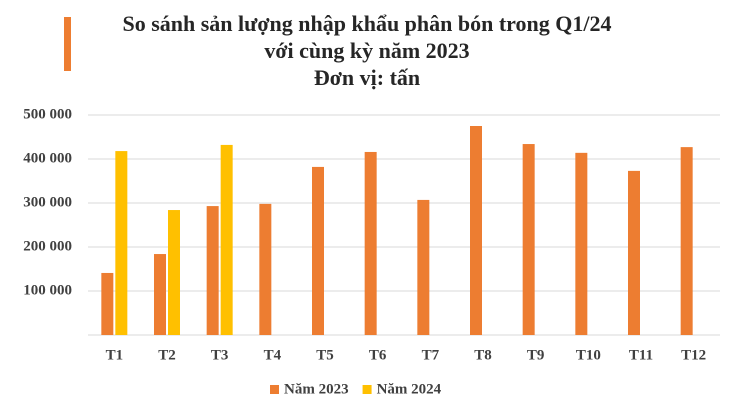 Image resolution: width=735 pixels, height=411 pixels. Describe the element at coordinates (378, 355) in the screenshot. I see `x-tick-label: T6` at that location.